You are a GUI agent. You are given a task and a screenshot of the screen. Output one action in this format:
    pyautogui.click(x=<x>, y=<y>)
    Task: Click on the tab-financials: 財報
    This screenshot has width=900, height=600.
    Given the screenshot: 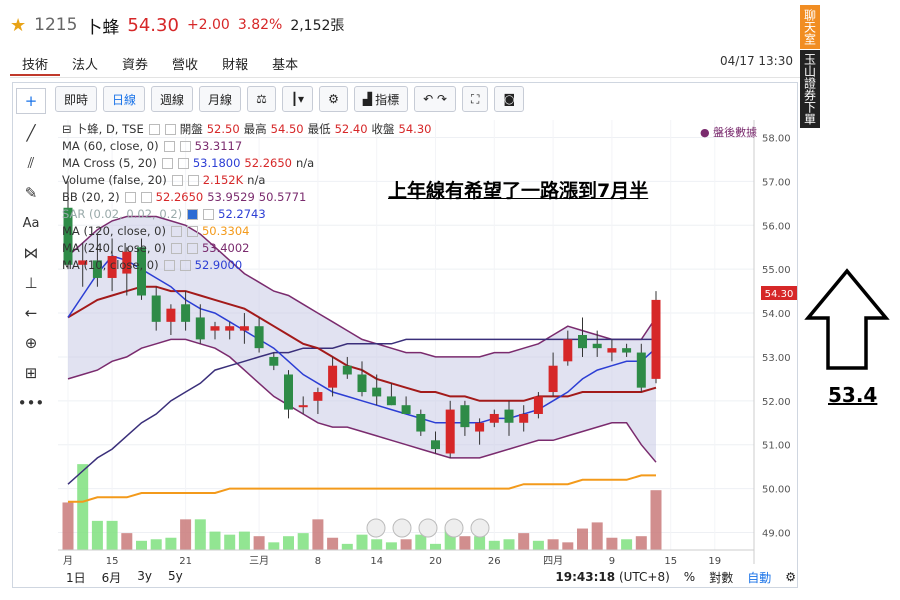 What is the action you would take?
    pyautogui.click(x=235, y=65)
    